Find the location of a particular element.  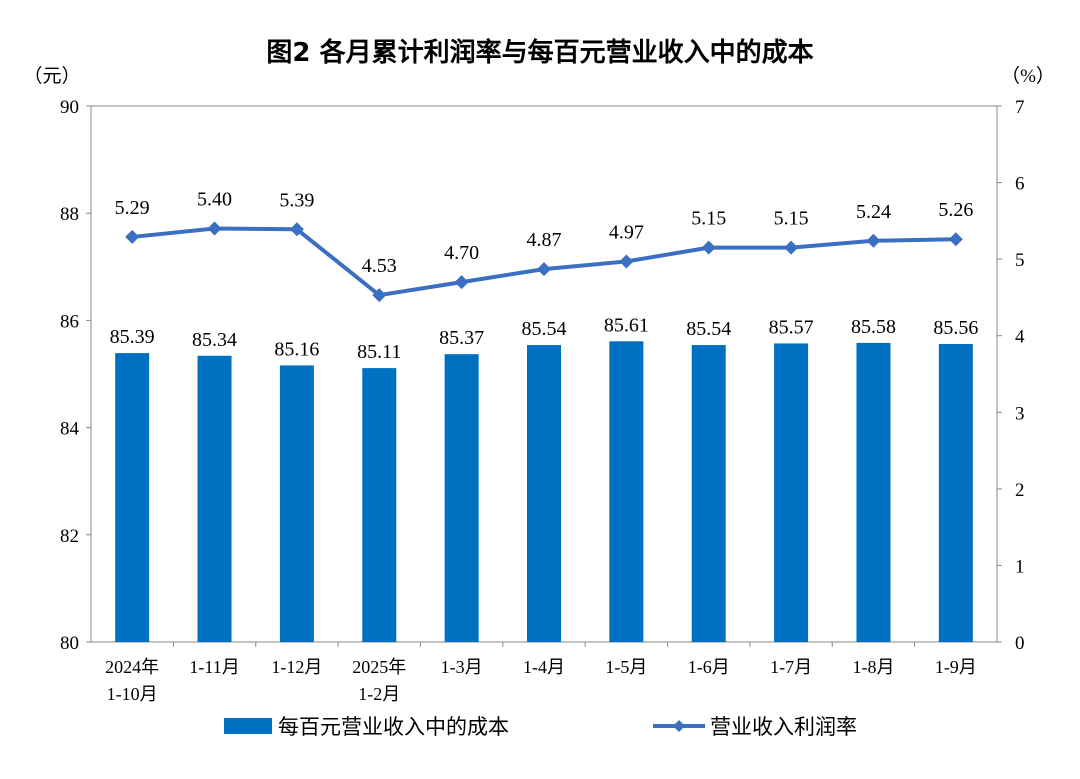

category-label: 2024年 is located at coordinates (132, 667).